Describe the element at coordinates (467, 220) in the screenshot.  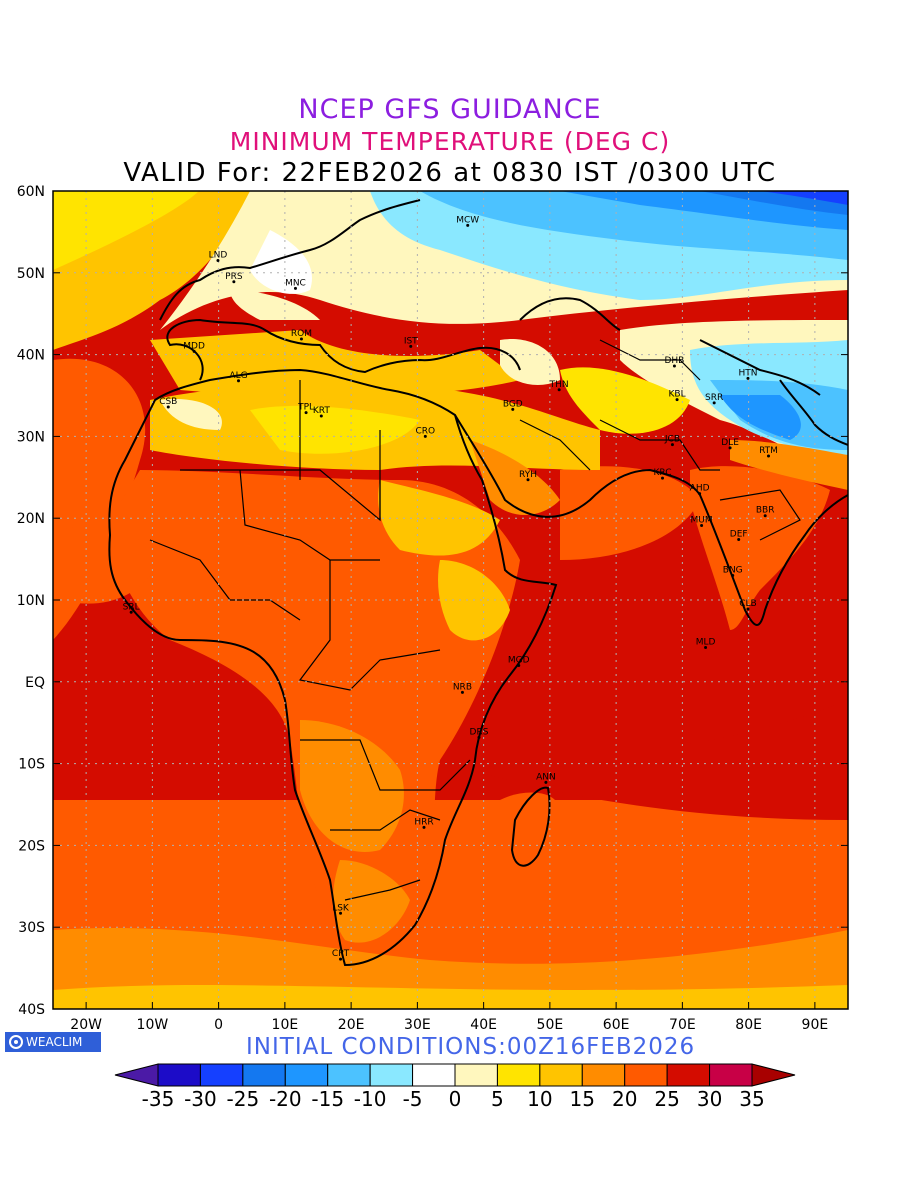
I see `city-label: MCW` at that location.